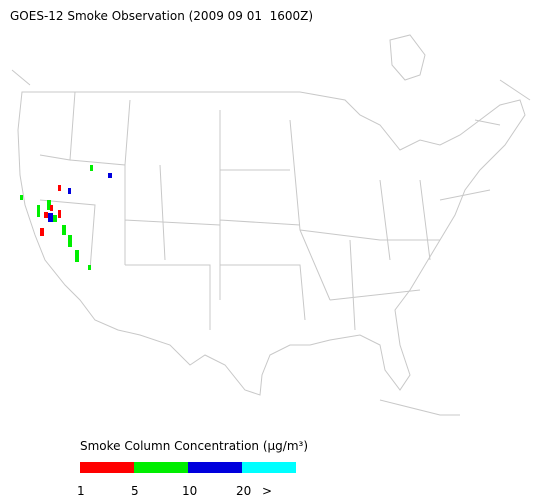 The image size is (540, 504). What do you see at coordinates (267, 491) in the screenshot?
I see `legend-label: >` at bounding box center [267, 491].